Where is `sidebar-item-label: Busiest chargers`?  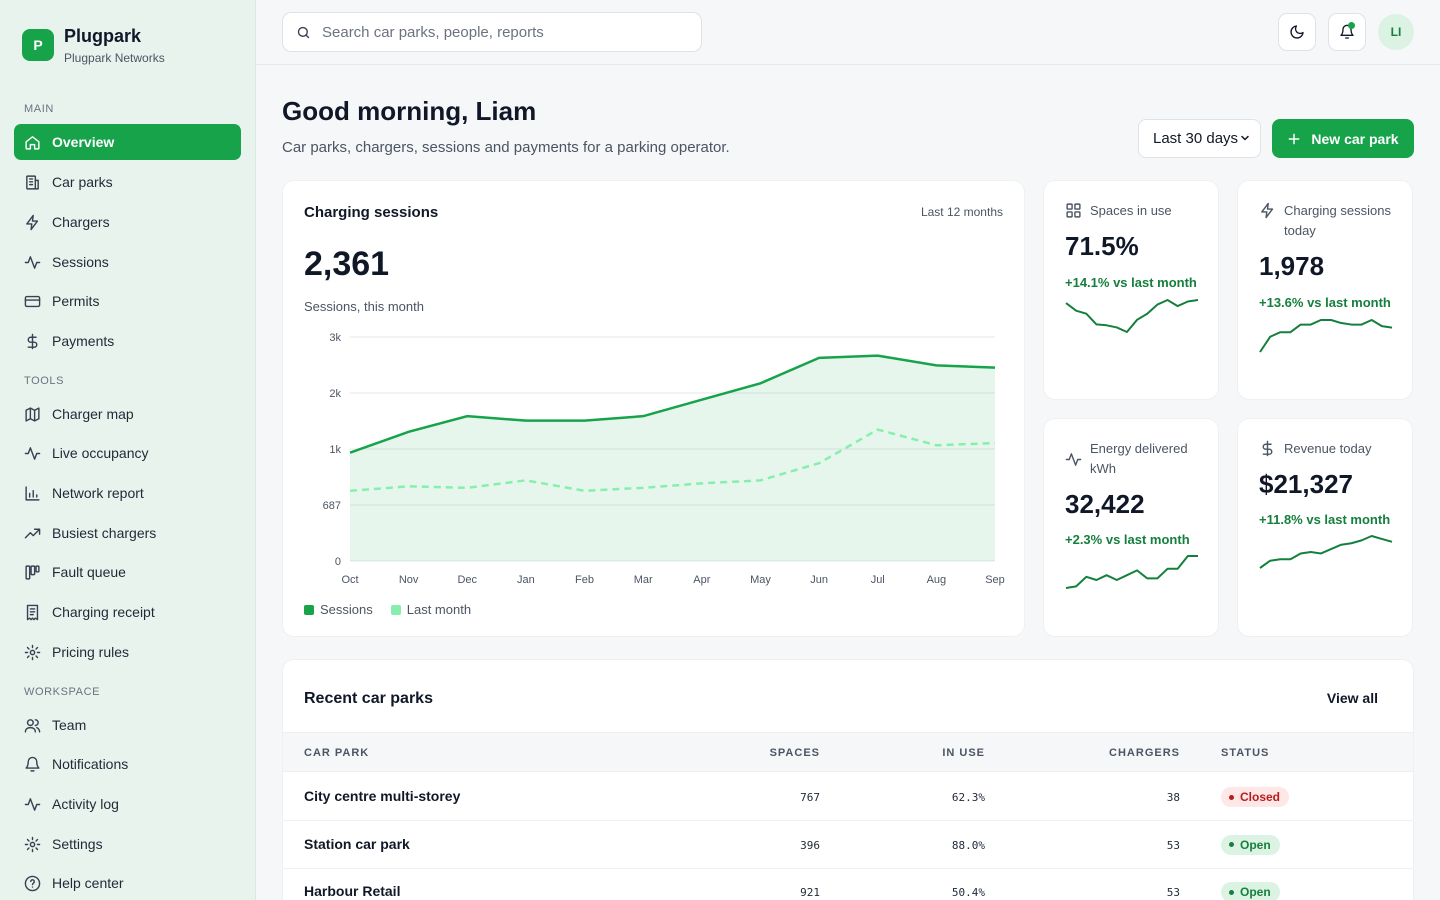
sidebar-item-label: Busiest chargers is located at coordinates (104, 533).